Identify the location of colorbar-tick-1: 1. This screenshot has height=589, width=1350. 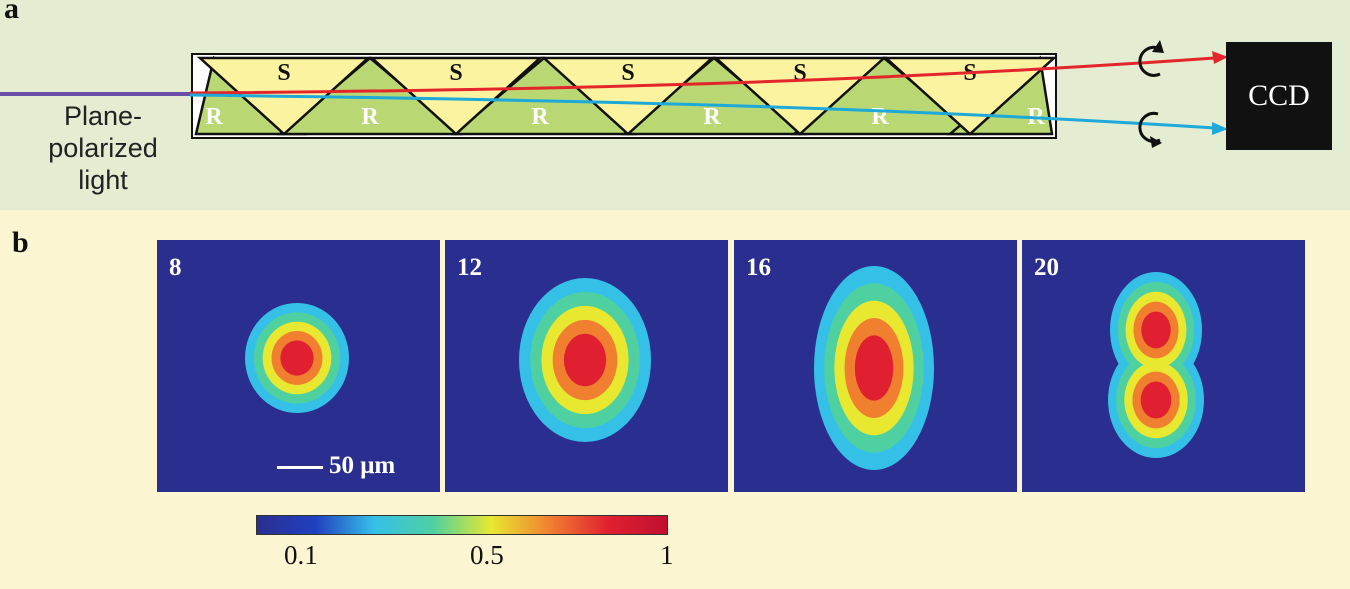
(667, 555).